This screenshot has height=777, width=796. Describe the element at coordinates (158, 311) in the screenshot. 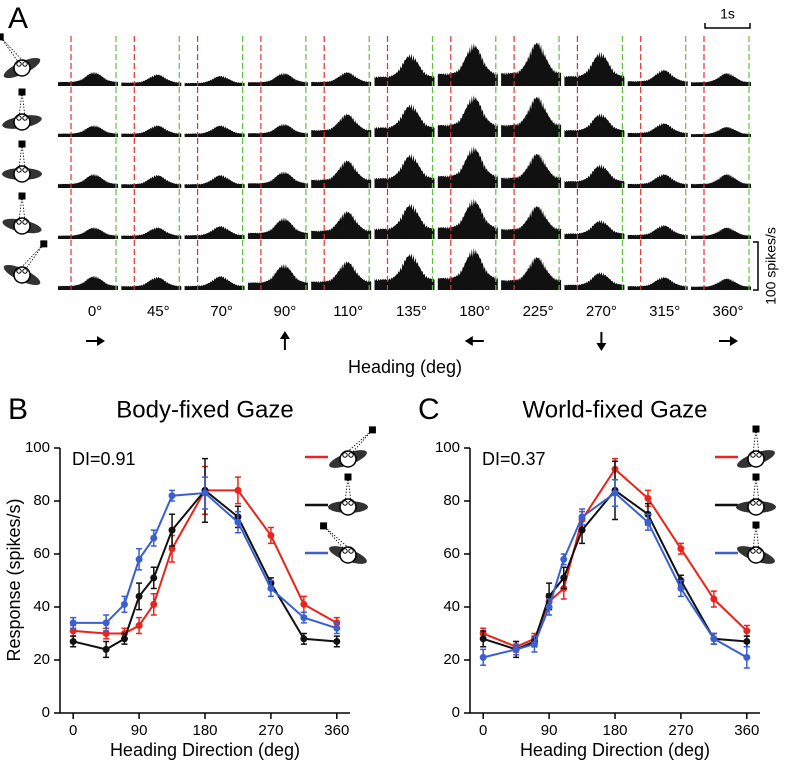

I see `heading-label: 45°` at that location.